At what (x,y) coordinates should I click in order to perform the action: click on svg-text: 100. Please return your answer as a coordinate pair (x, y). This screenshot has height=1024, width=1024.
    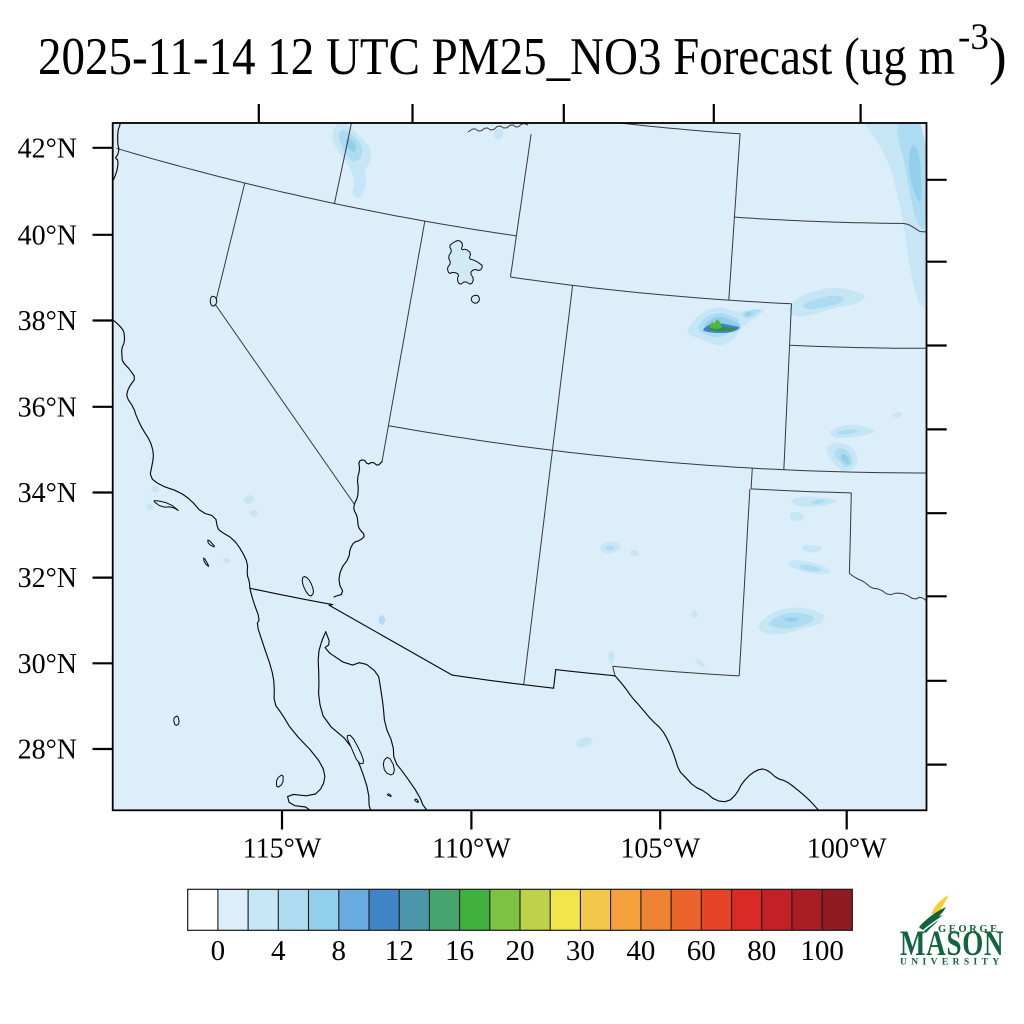
    Looking at the image, I should click on (822, 951).